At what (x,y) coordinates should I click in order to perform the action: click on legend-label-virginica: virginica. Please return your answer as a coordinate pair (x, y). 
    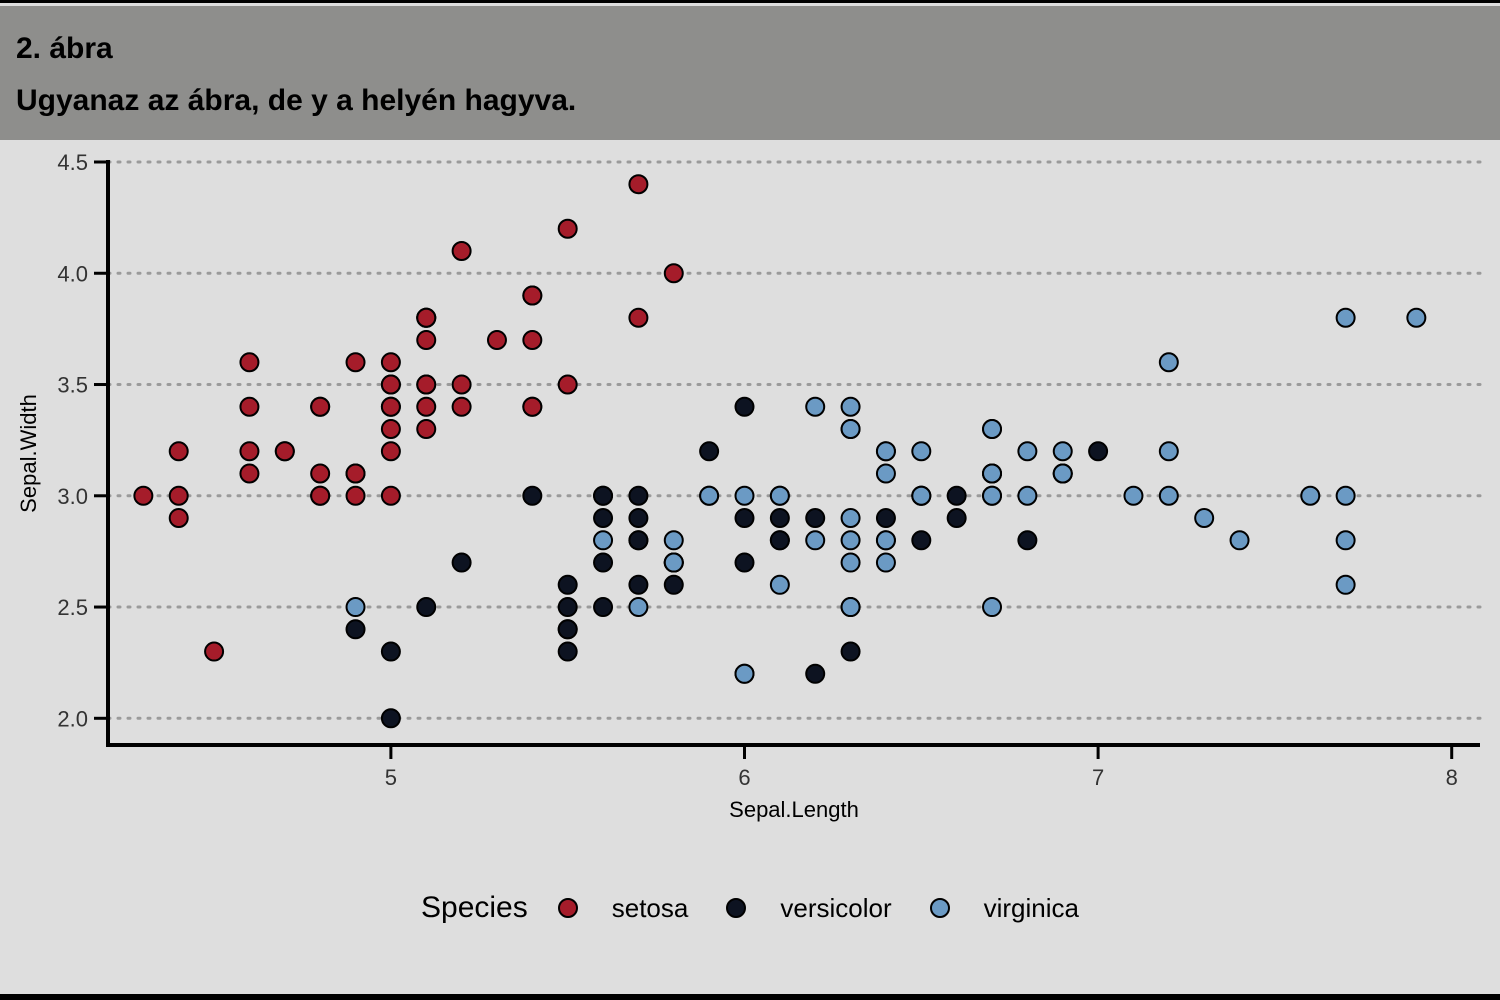
    Looking at the image, I should click on (1031, 907).